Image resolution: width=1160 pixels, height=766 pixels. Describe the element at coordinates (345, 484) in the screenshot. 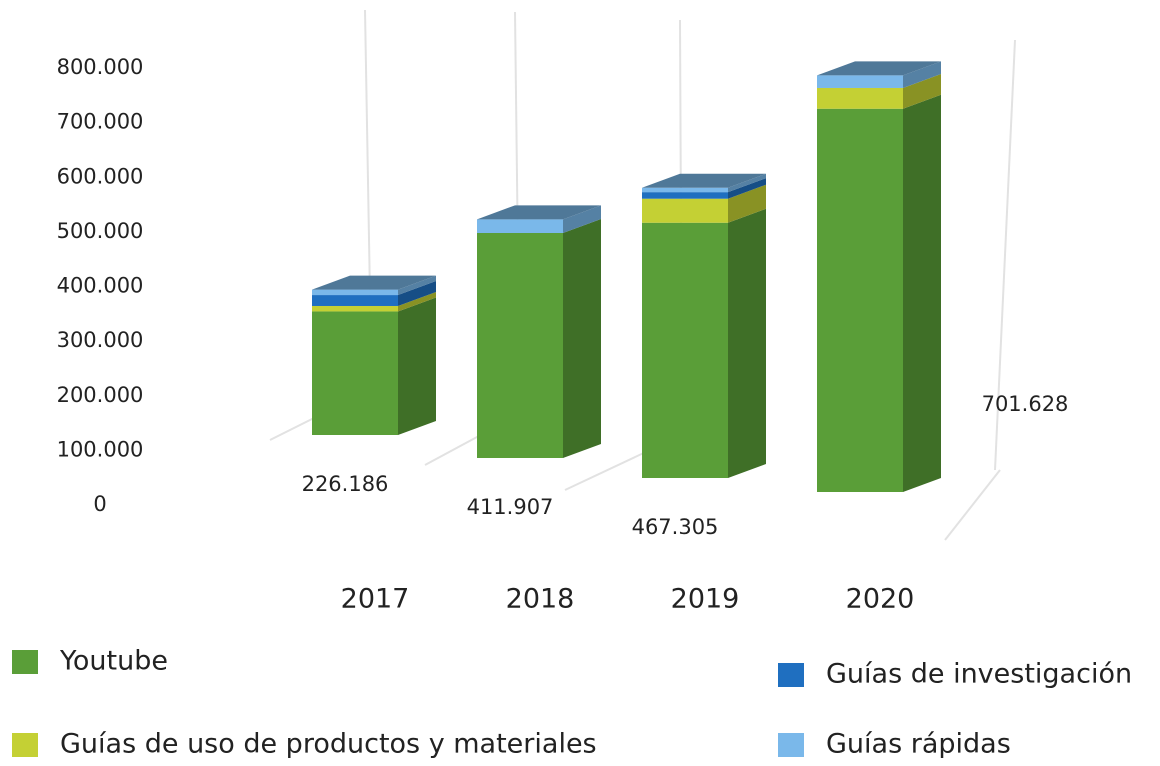

I see `data-label: 226.186` at that location.